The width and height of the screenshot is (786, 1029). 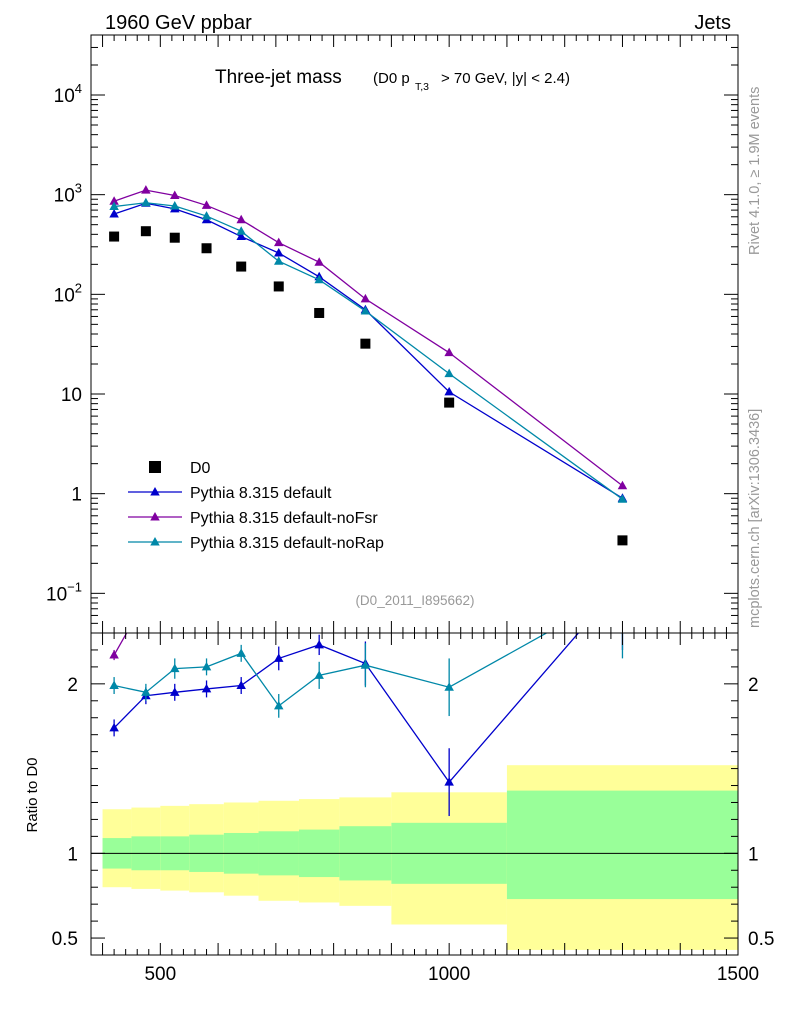 I want to click on x-tick-label: 1500, so click(x=738, y=974).